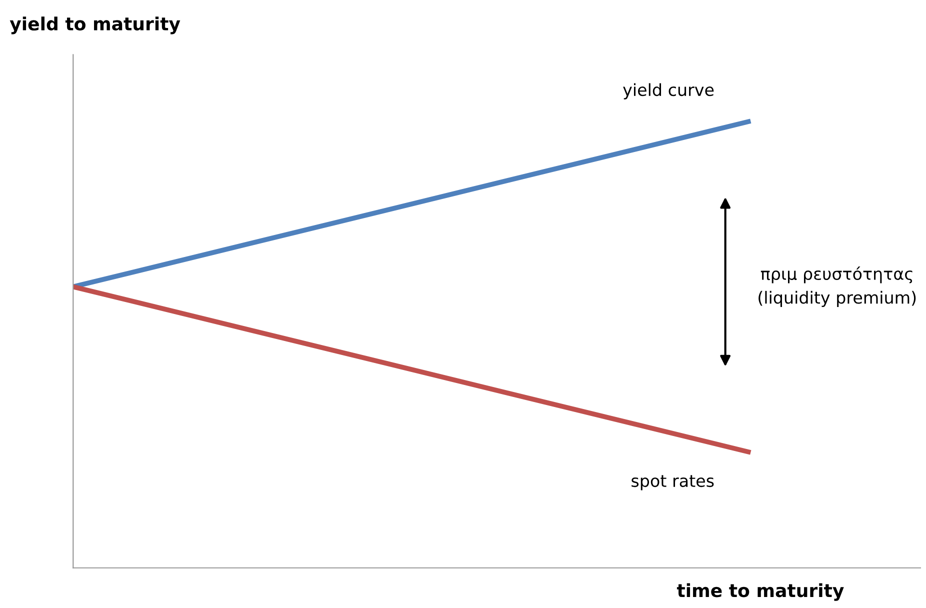 This screenshot has height=608, width=926. What do you see at coordinates (95, 25) in the screenshot?
I see `y-axis-title: yield to maturity` at bounding box center [95, 25].